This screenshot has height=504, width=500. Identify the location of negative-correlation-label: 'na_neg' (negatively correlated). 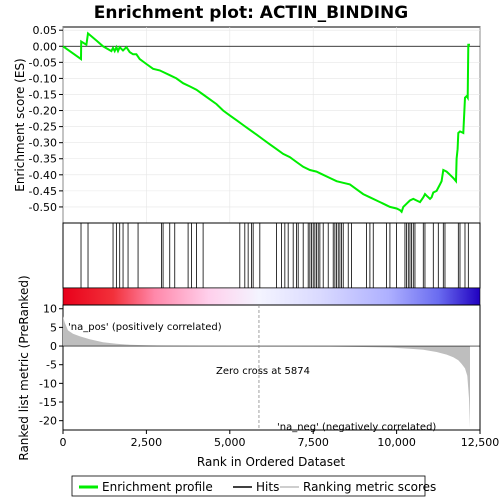
(356, 427).